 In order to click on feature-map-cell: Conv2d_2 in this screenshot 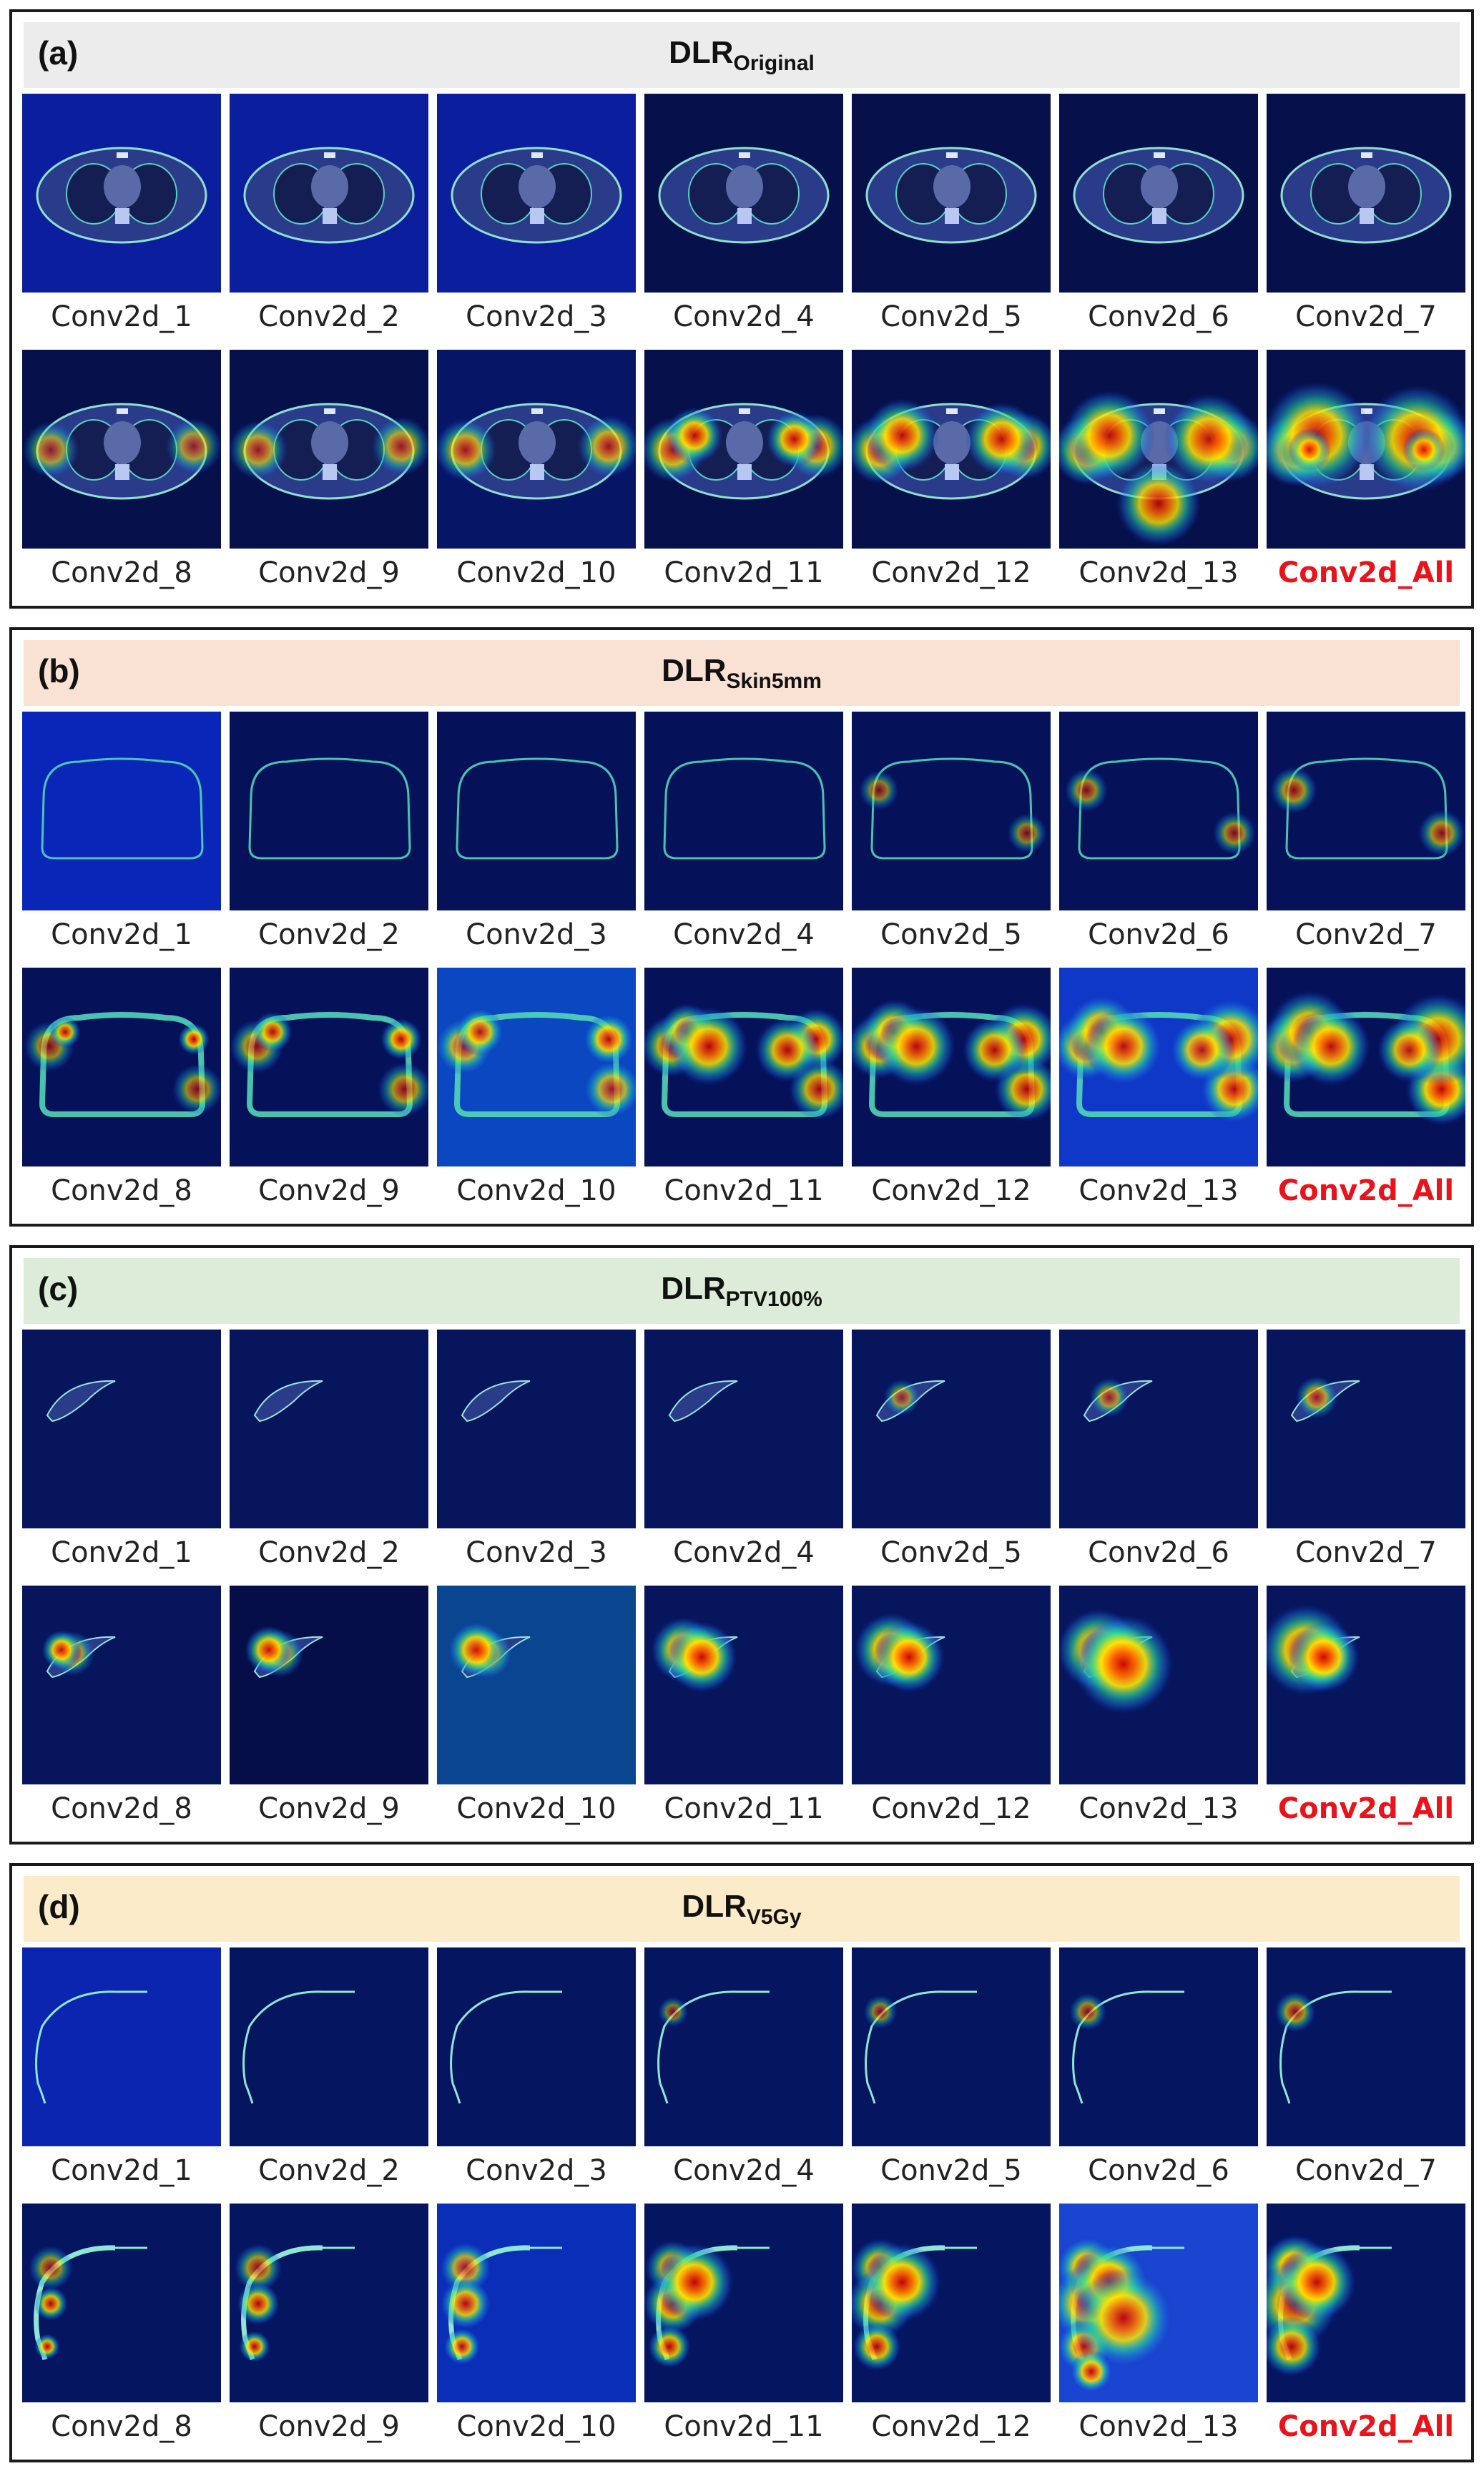, I will do `click(329, 217)`.